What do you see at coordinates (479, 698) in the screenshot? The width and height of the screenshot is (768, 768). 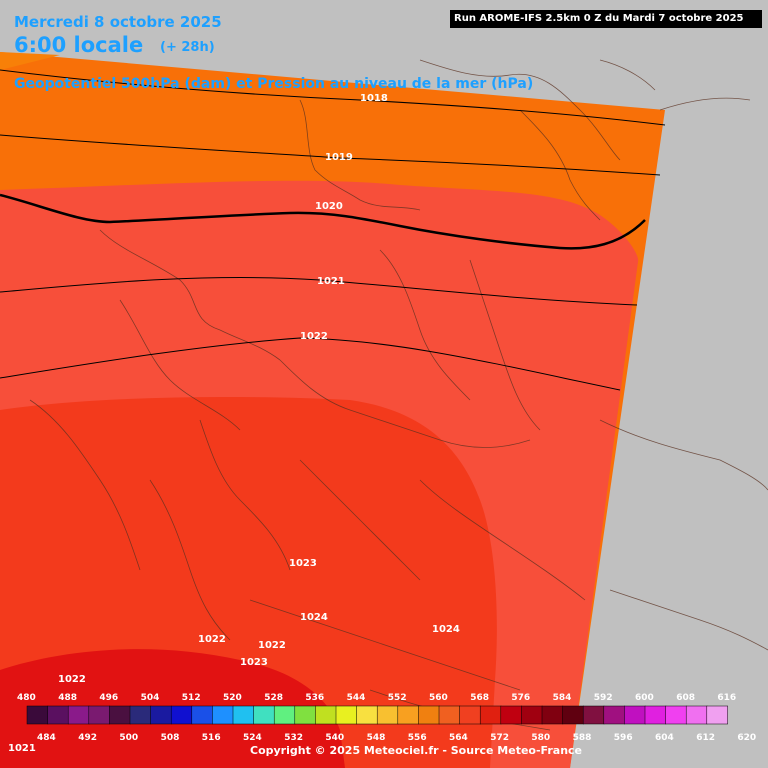 I see `legend-top-label: 568` at bounding box center [479, 698].